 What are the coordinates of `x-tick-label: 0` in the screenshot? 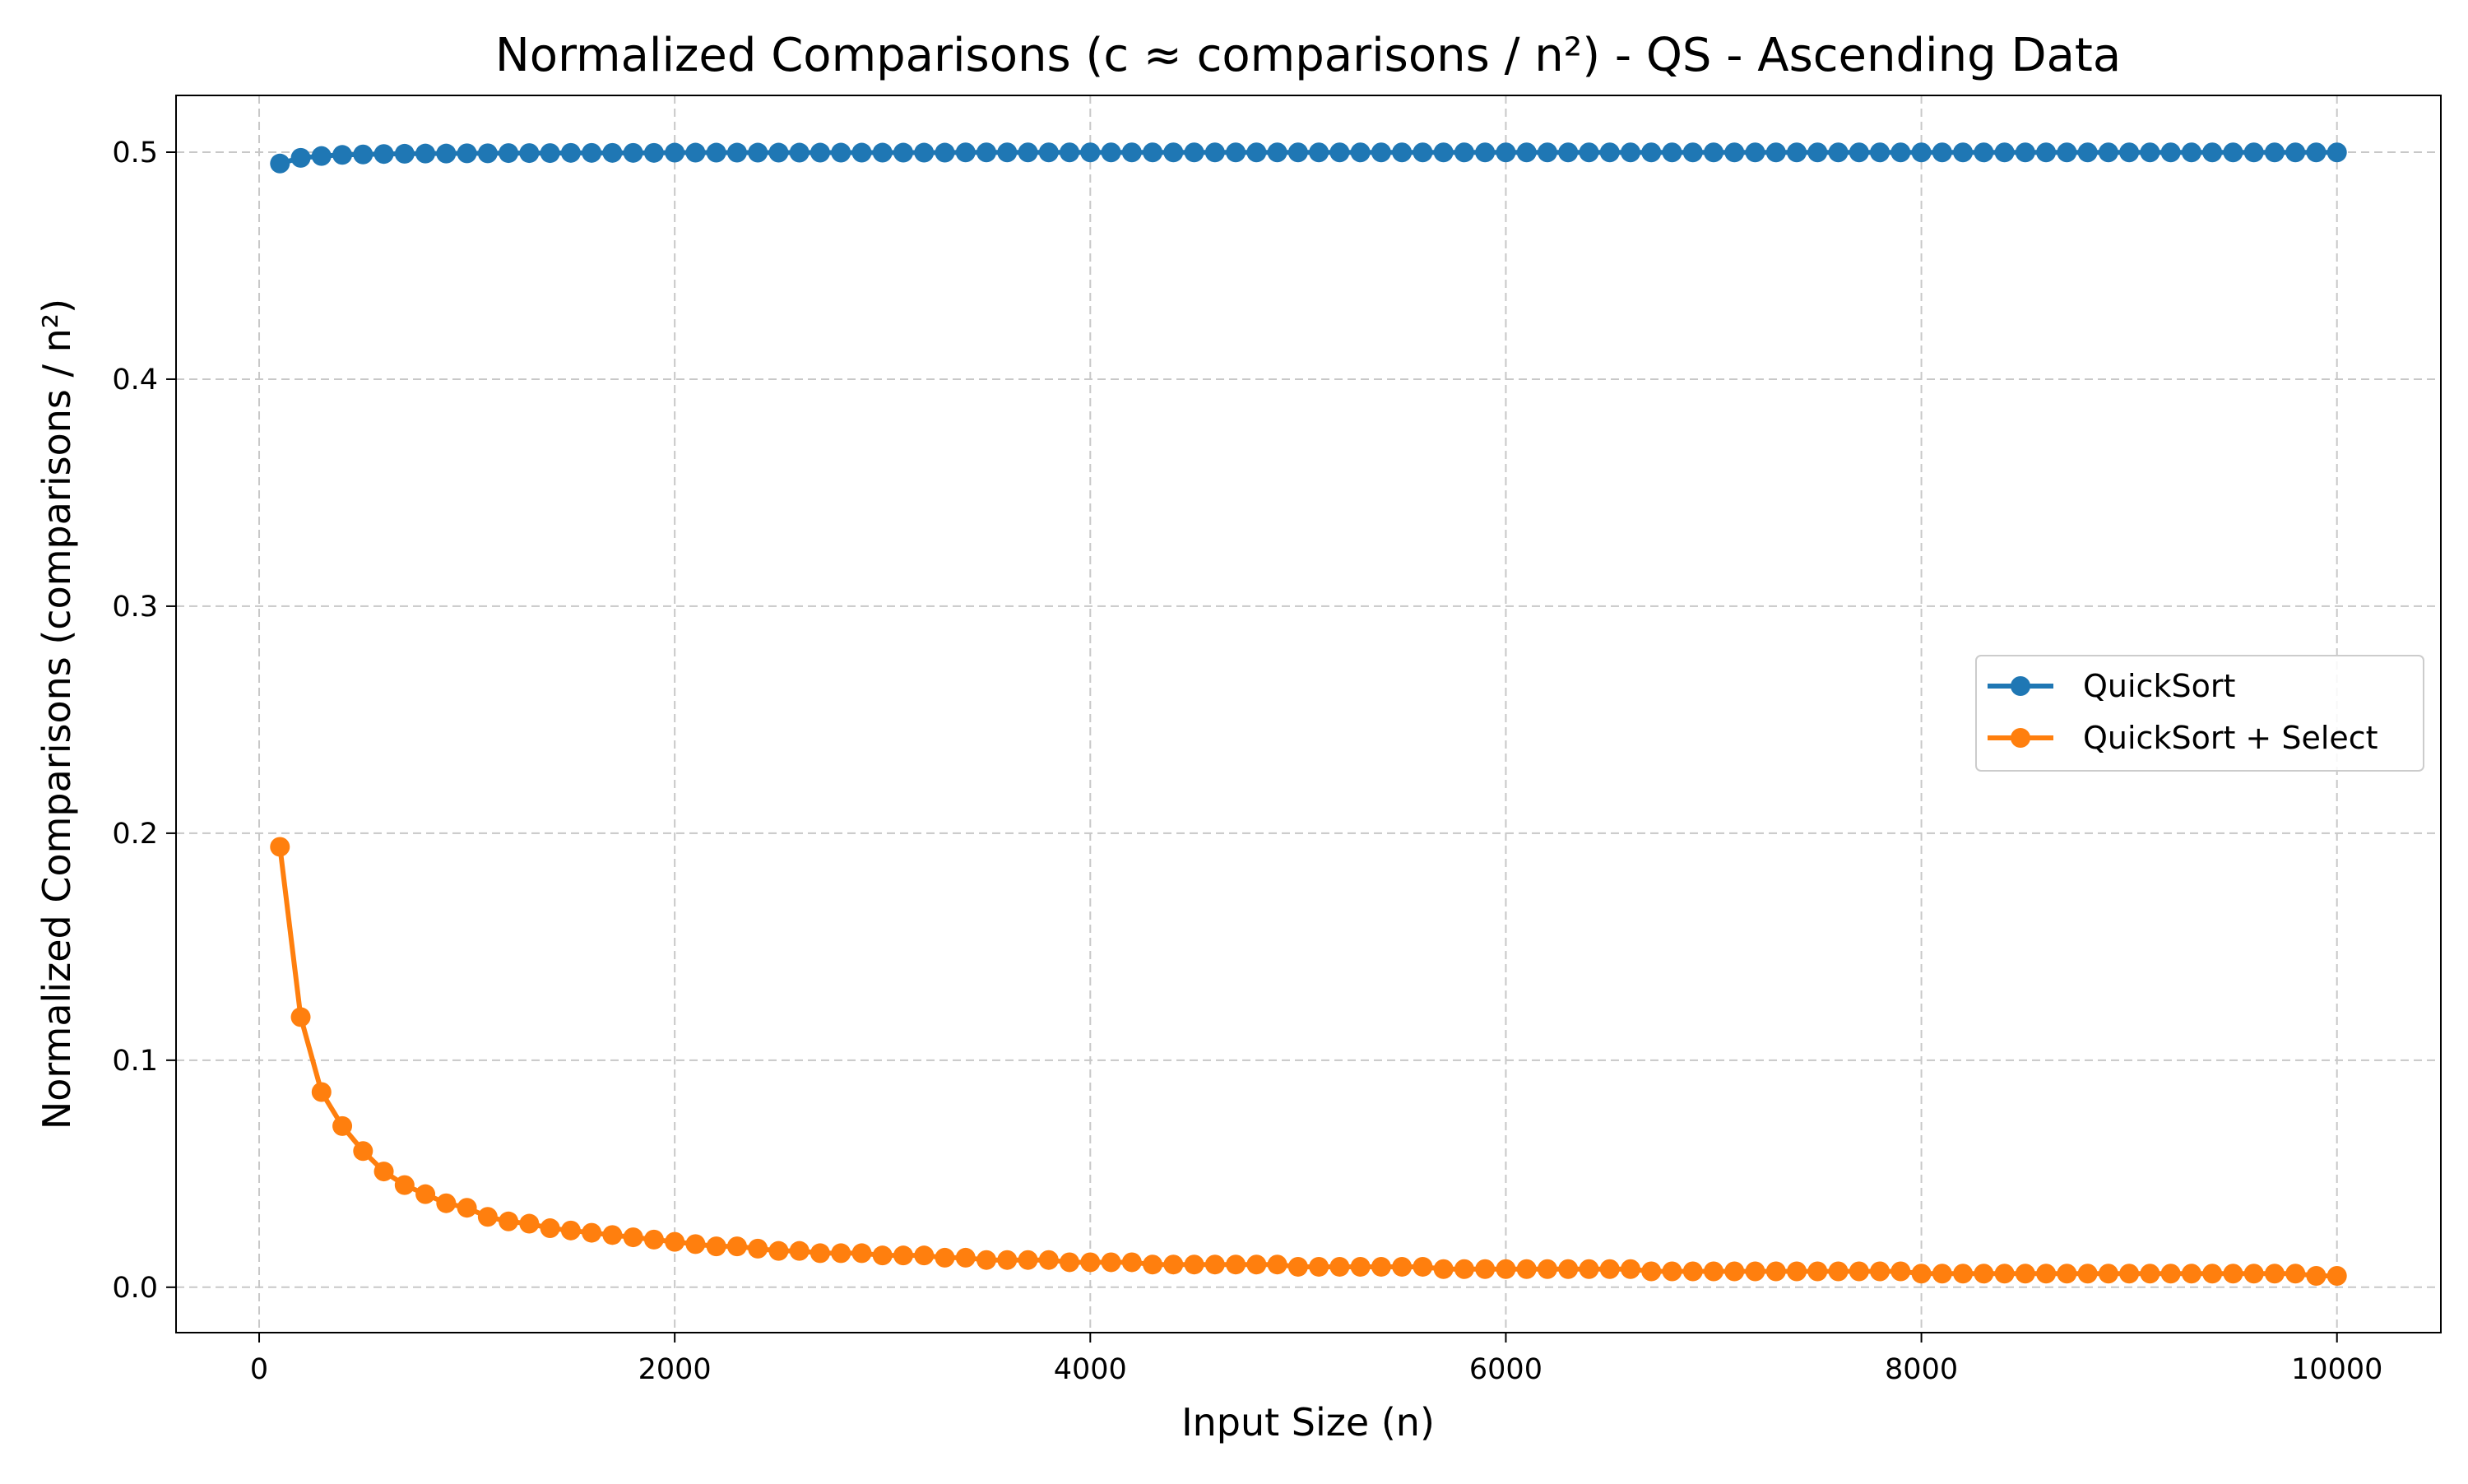 It's located at (259, 1369).